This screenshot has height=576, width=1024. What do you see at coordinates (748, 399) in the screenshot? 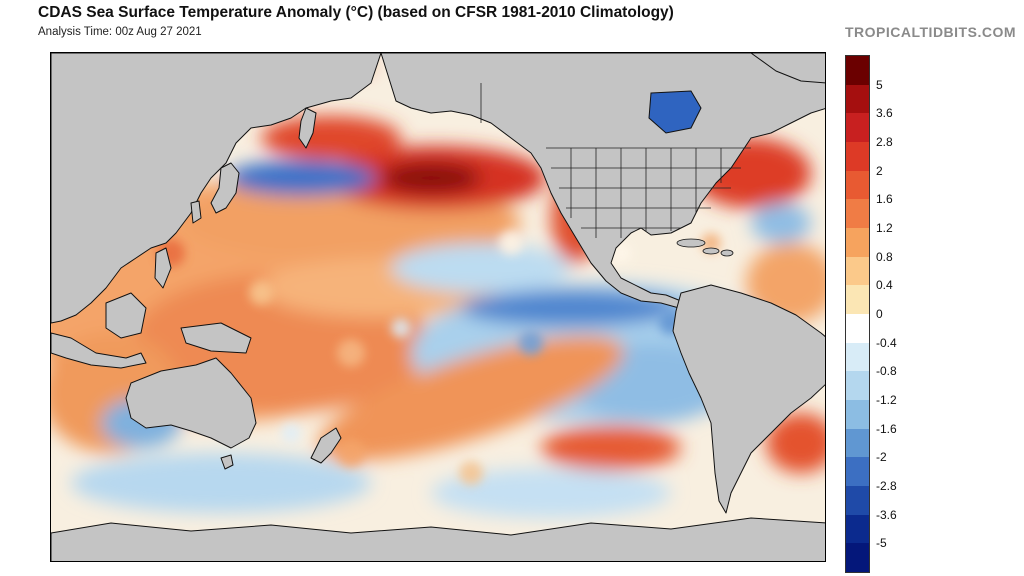
I see `south-america` at bounding box center [748, 399].